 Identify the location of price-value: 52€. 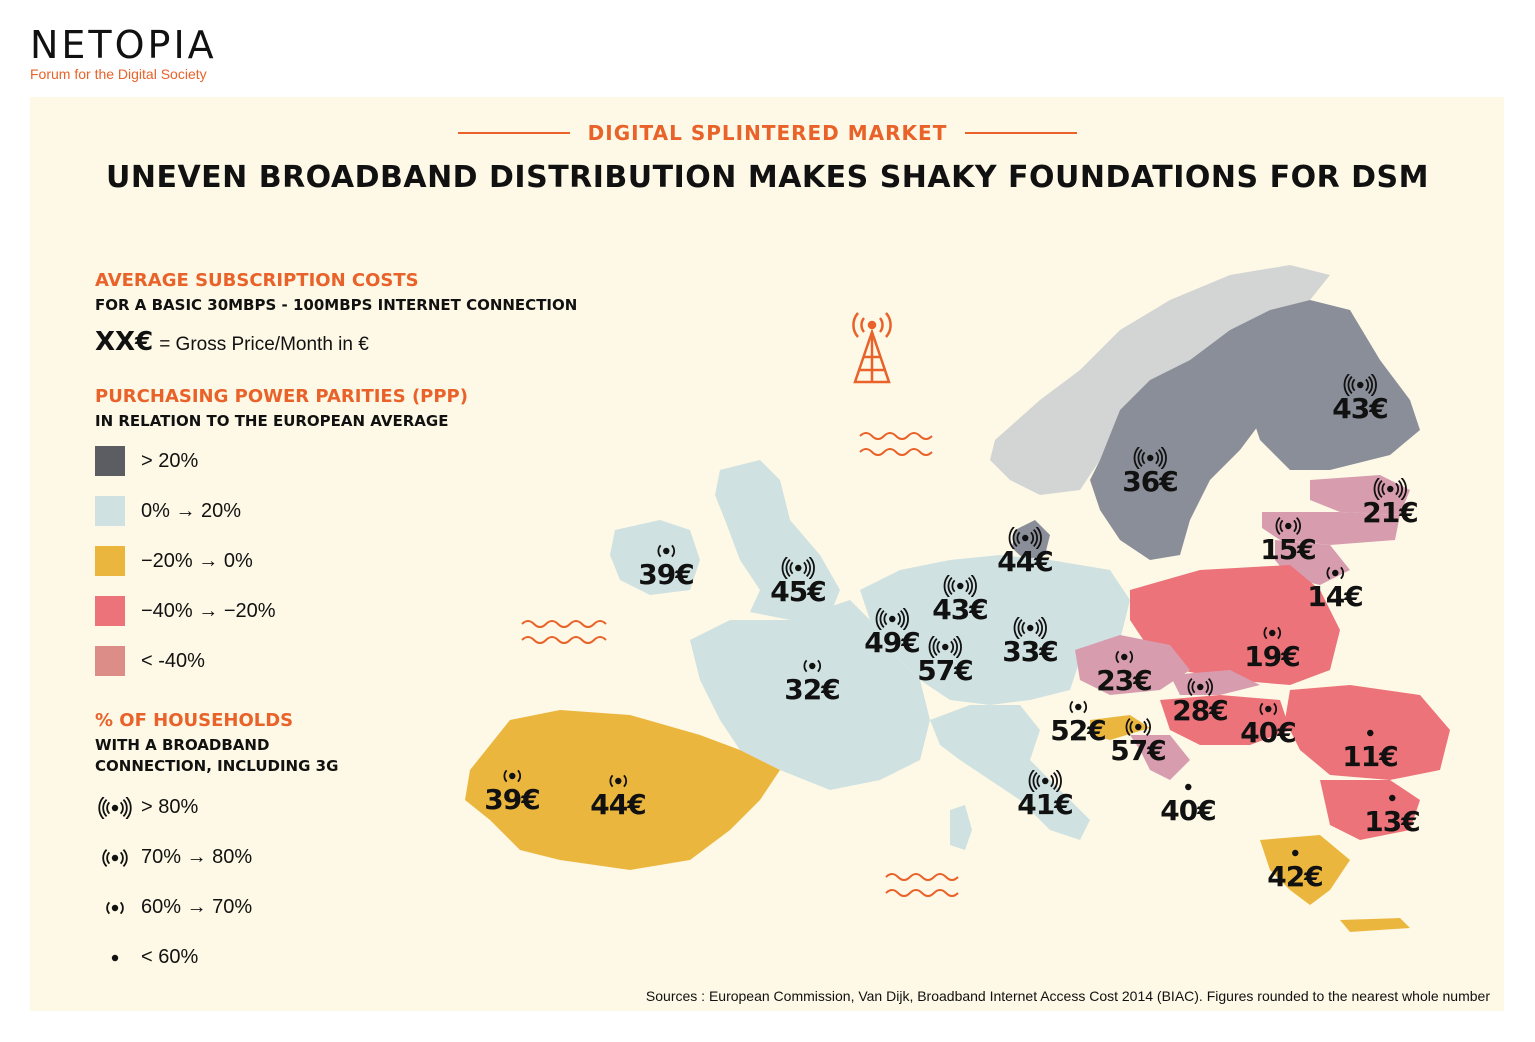
(1078, 730).